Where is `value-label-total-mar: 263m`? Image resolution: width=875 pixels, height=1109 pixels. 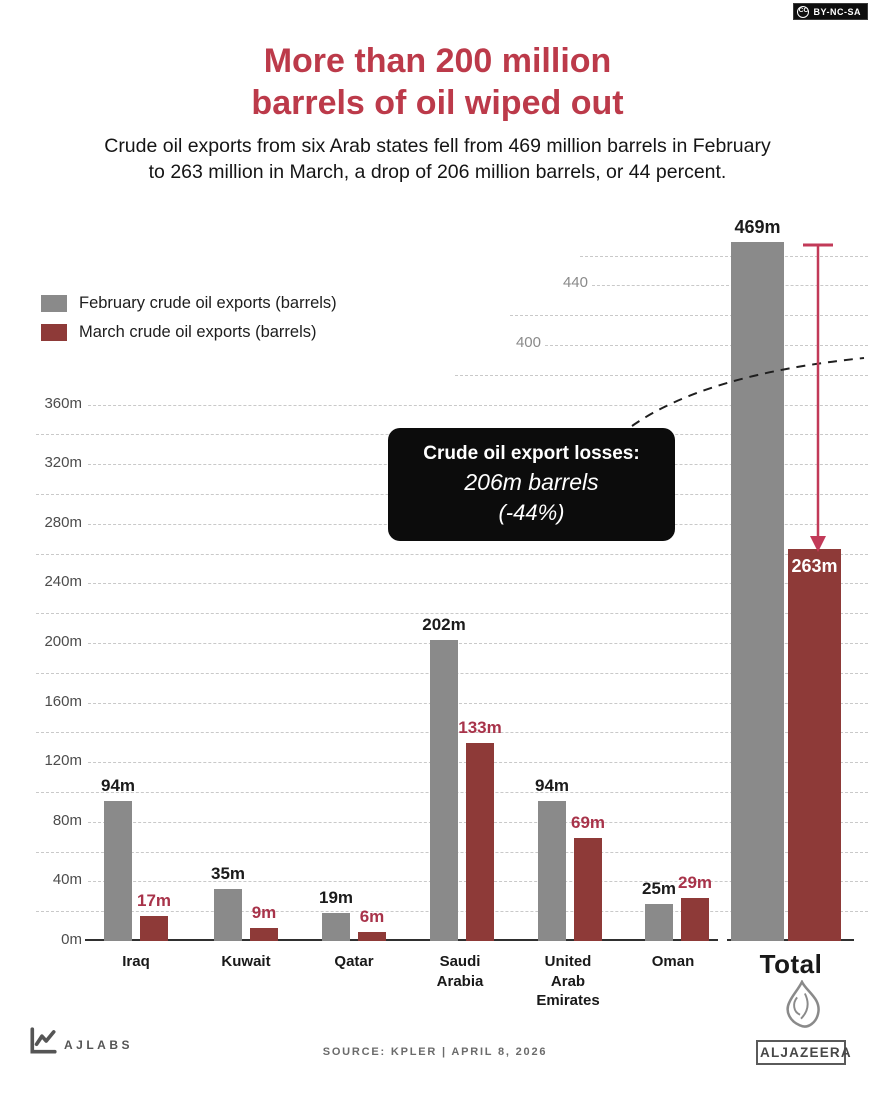
value-label-total-mar: 263m is located at coordinates (814, 566).